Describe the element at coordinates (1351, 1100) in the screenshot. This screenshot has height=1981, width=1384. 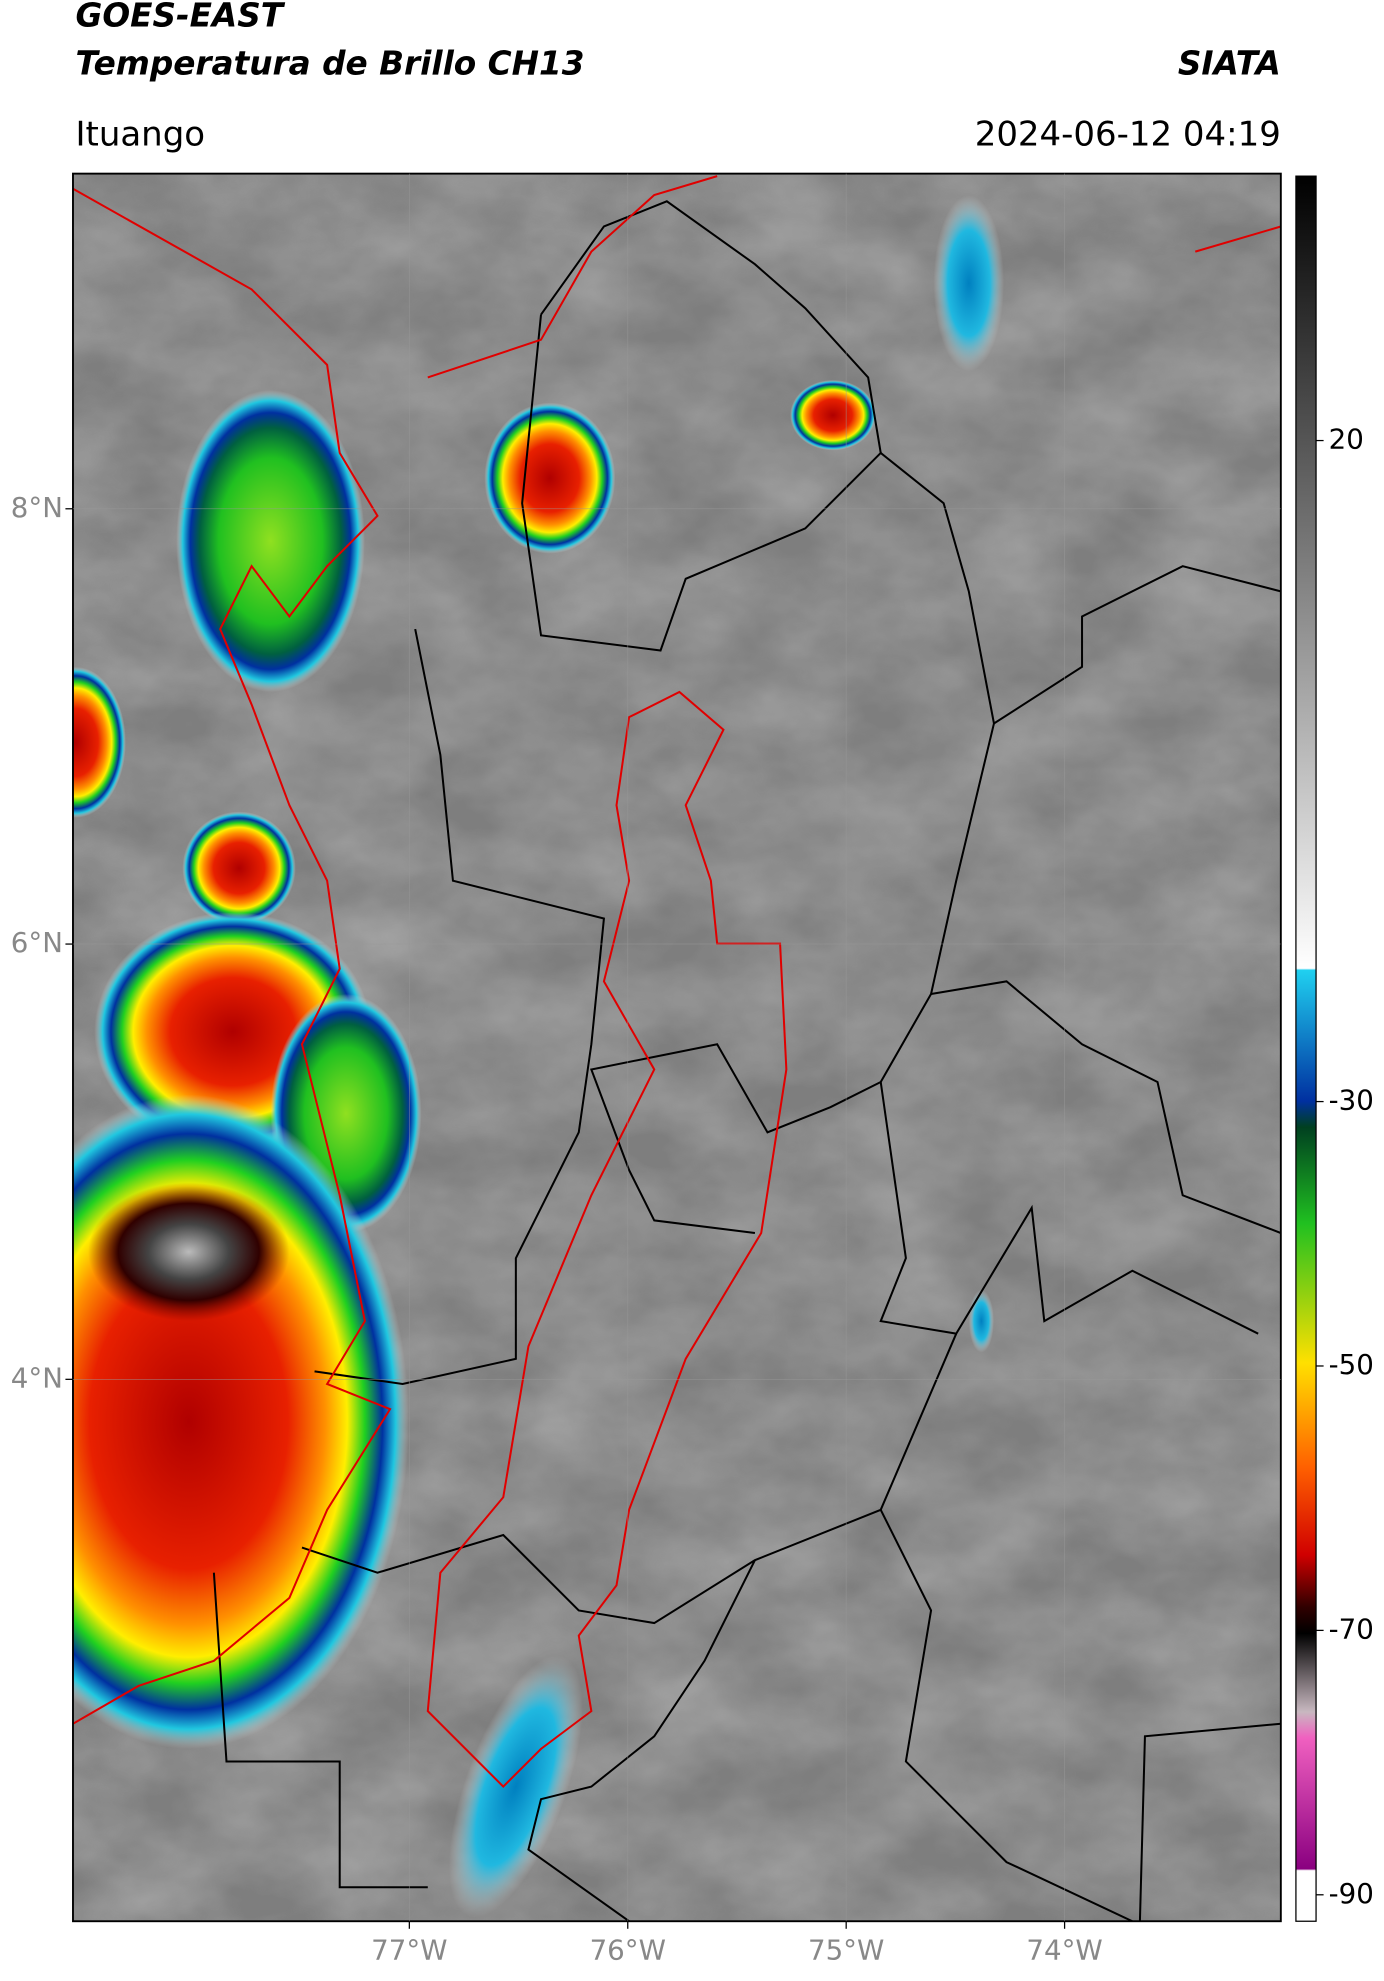
I see `colorbar-tick-label: -30` at that location.